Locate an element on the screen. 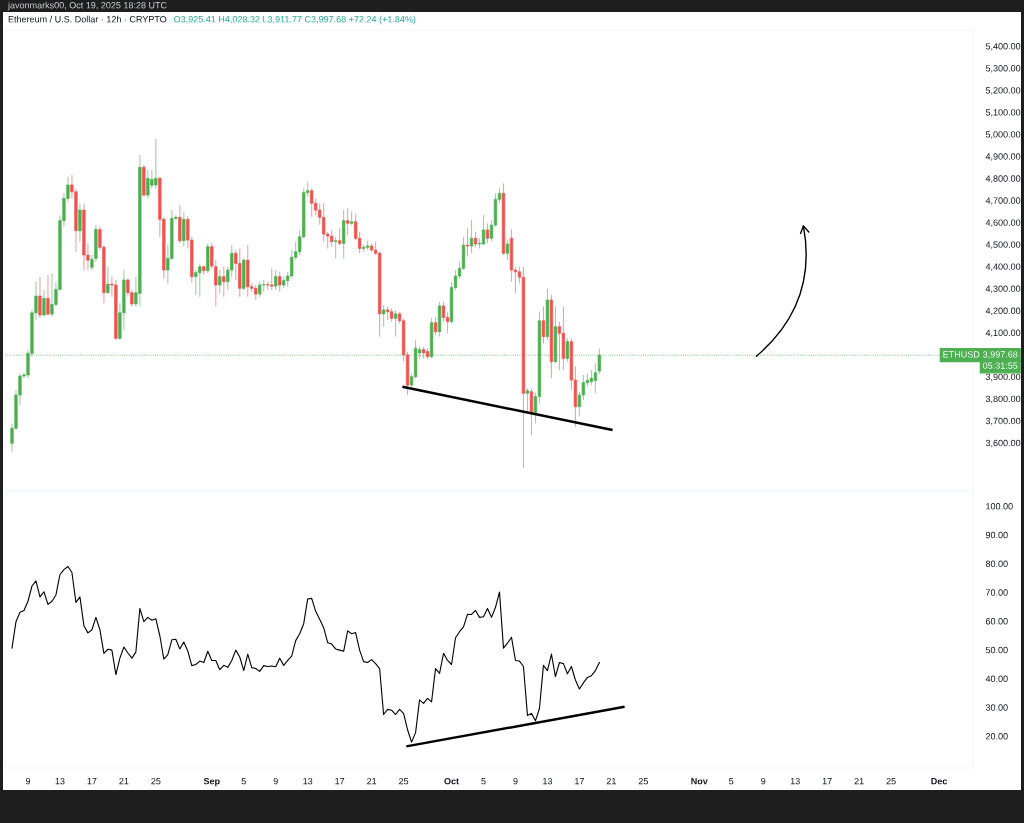 This screenshot has width=1024, height=823. y-tick-label: 3,600.00 is located at coordinates (1003, 443).